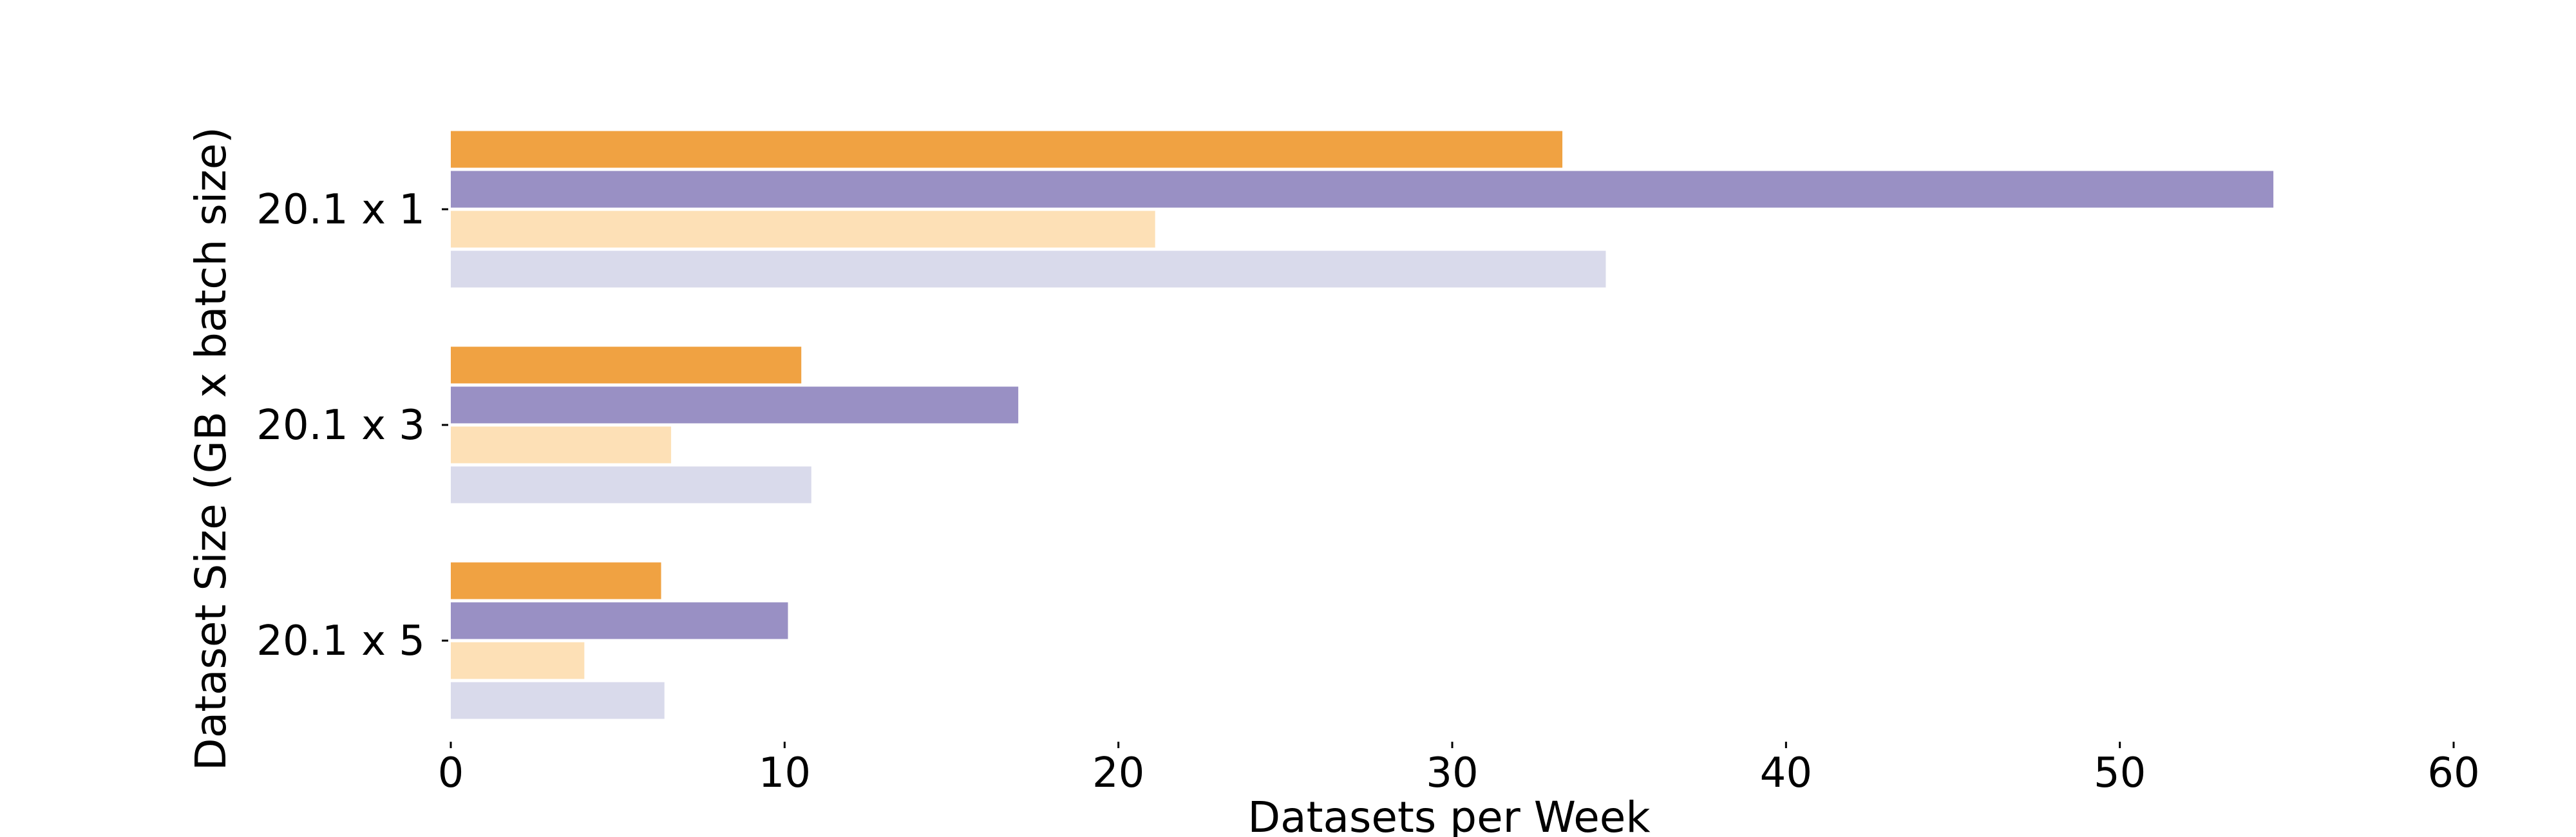 The height and width of the screenshot is (837, 2576). I want to click on x-tick-label: 20, so click(1118, 773).